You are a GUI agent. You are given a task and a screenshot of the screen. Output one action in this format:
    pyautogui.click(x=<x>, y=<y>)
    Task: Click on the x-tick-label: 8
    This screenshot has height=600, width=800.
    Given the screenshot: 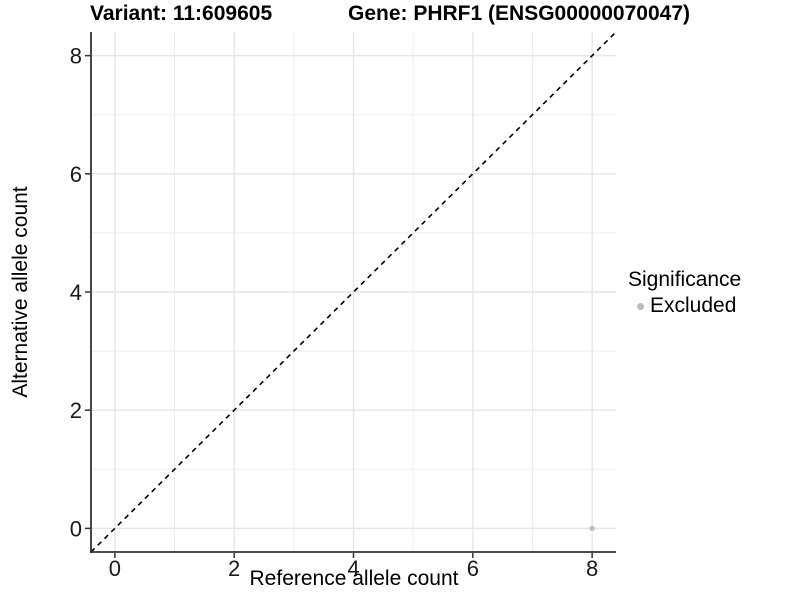 What is the action you would take?
    pyautogui.click(x=592, y=568)
    